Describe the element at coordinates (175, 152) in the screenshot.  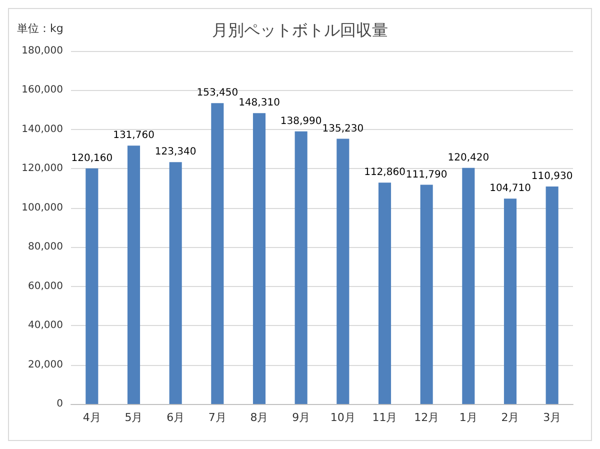
I see `data-label: 123,340` at that location.